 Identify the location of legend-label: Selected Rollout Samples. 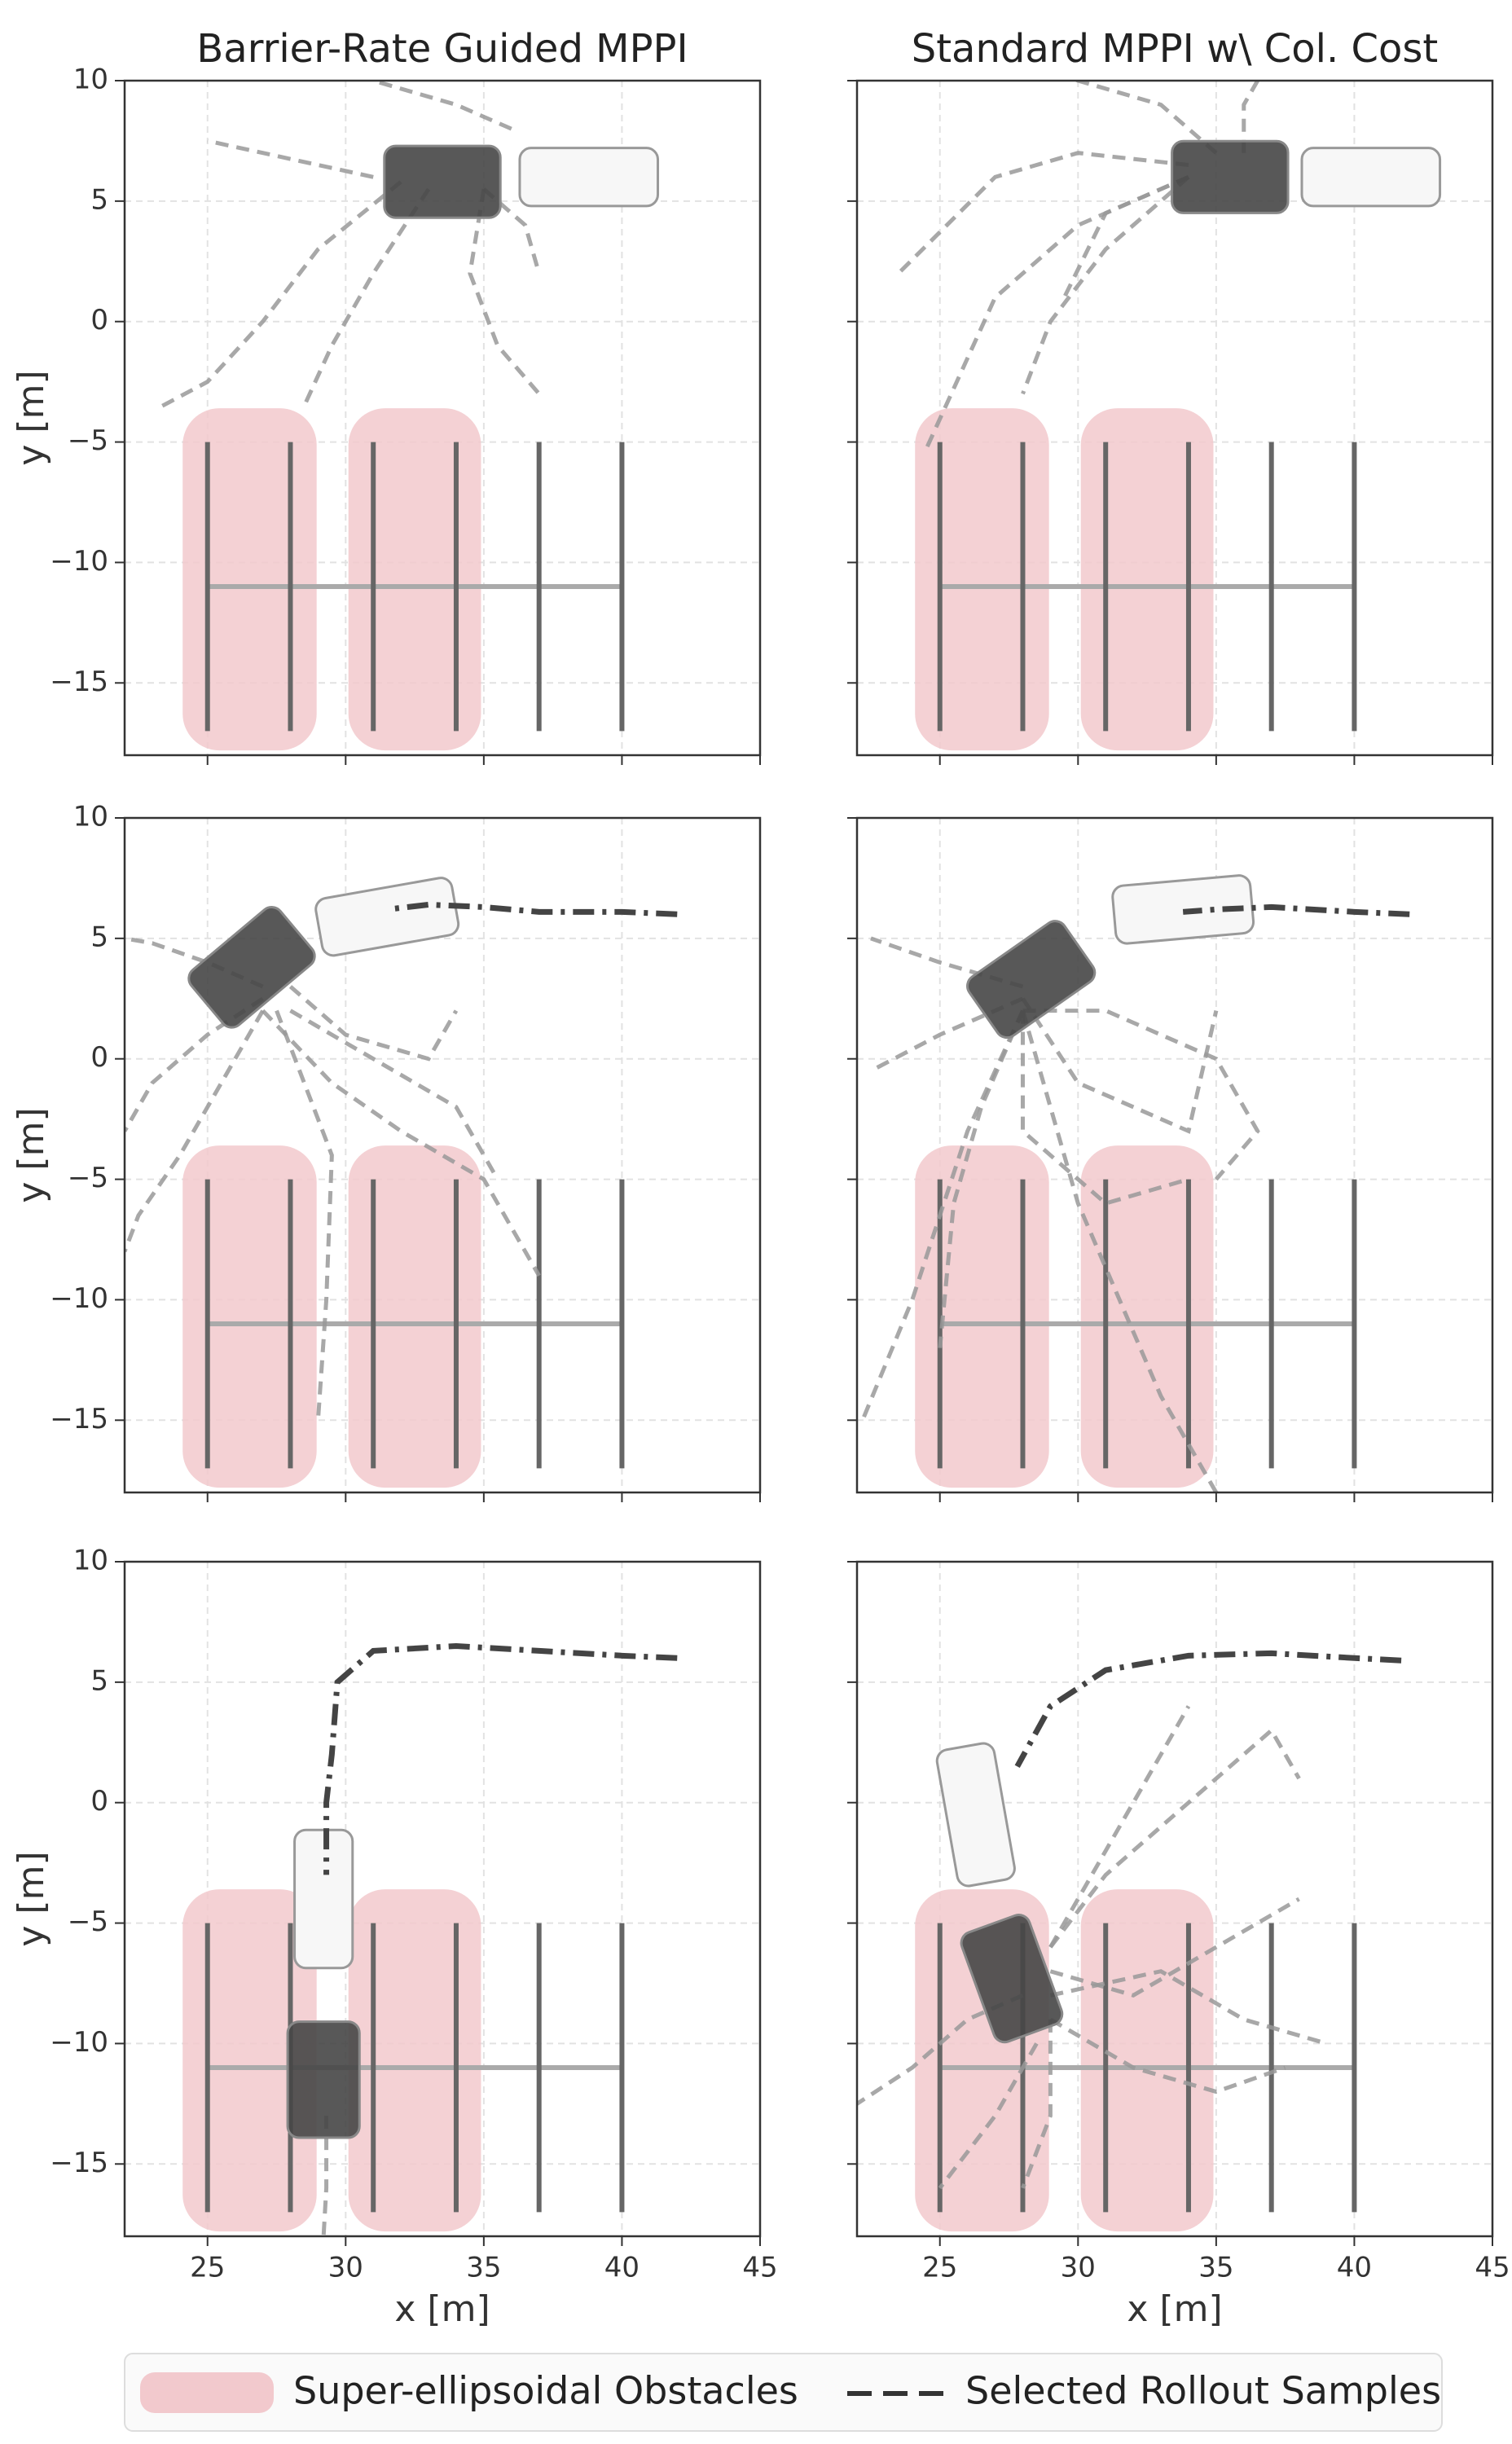
(1203, 2391).